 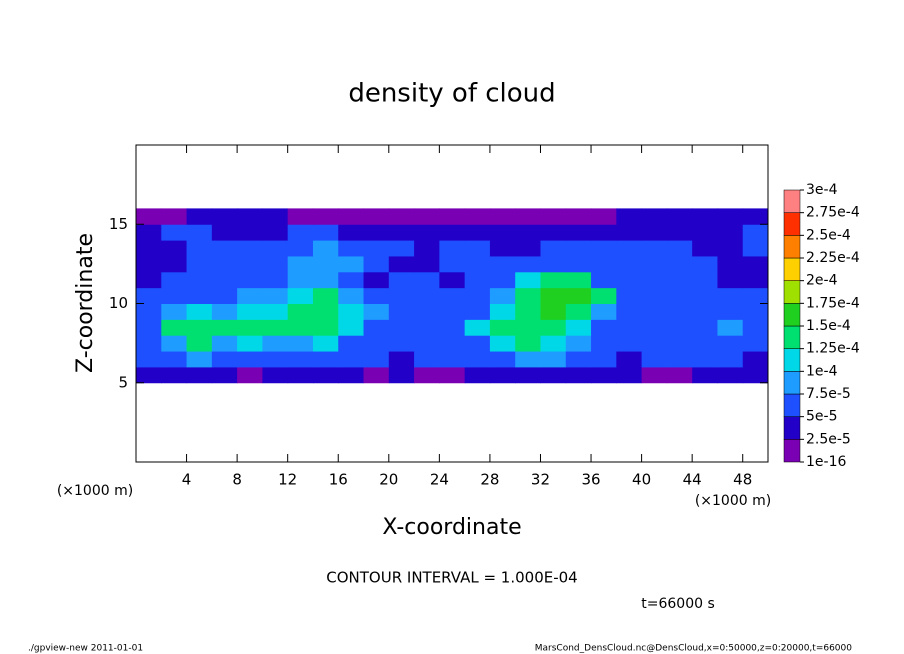 I want to click on annotation: CONTOUR INTERVAL = 1.000E-04, so click(x=451, y=578).